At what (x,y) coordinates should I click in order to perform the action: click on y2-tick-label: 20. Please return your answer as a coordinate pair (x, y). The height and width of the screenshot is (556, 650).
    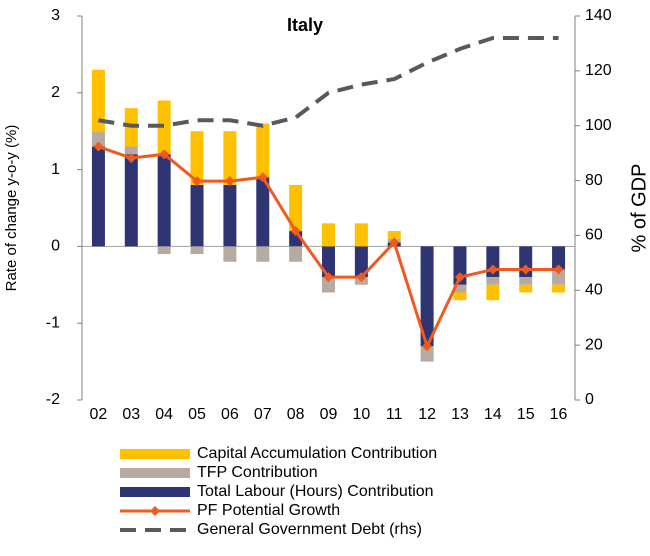
    Looking at the image, I should click on (594, 344).